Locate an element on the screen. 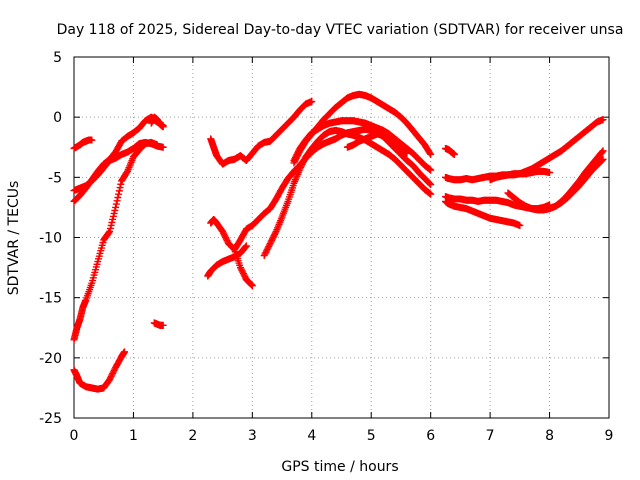 The width and height of the screenshot is (640, 480). series-s9 is located at coordinates (227, 261).